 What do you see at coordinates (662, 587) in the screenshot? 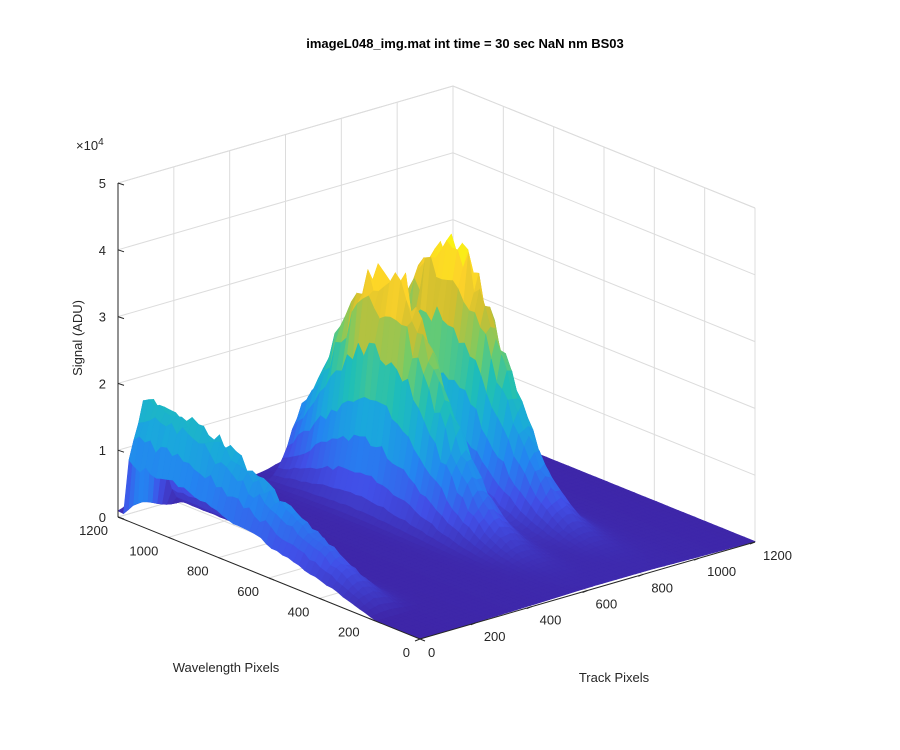
I see `x-tick-label-4: 800` at bounding box center [662, 587].